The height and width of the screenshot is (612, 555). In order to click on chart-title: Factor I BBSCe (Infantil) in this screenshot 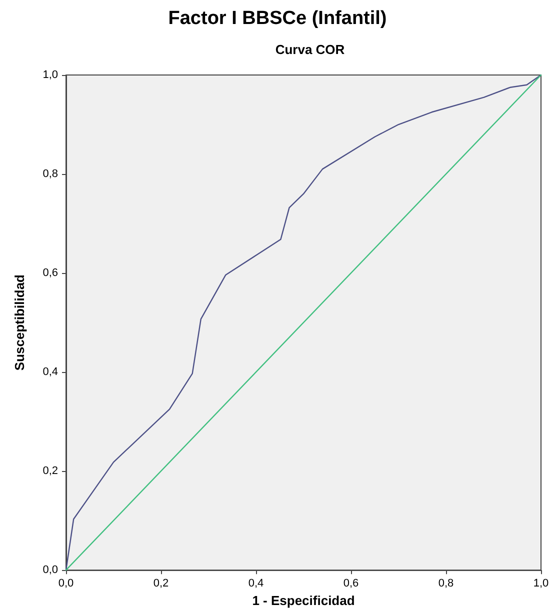, I will do `click(277, 18)`.